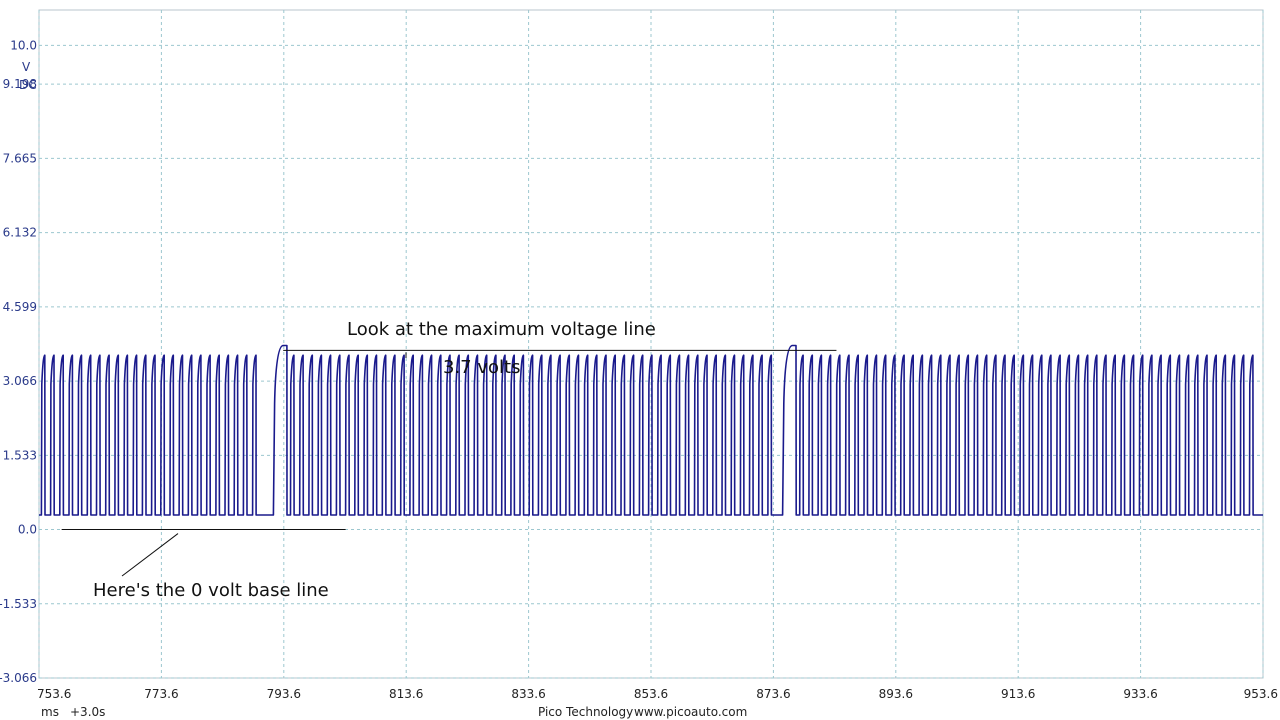  What do you see at coordinates (690, 712) in the screenshot?
I see `footer-website: www.picoauto.com` at bounding box center [690, 712].